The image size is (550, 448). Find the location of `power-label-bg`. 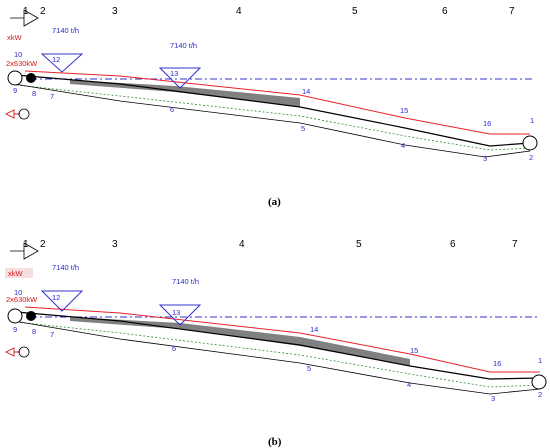

power-label-bg is located at coordinates (19, 273).